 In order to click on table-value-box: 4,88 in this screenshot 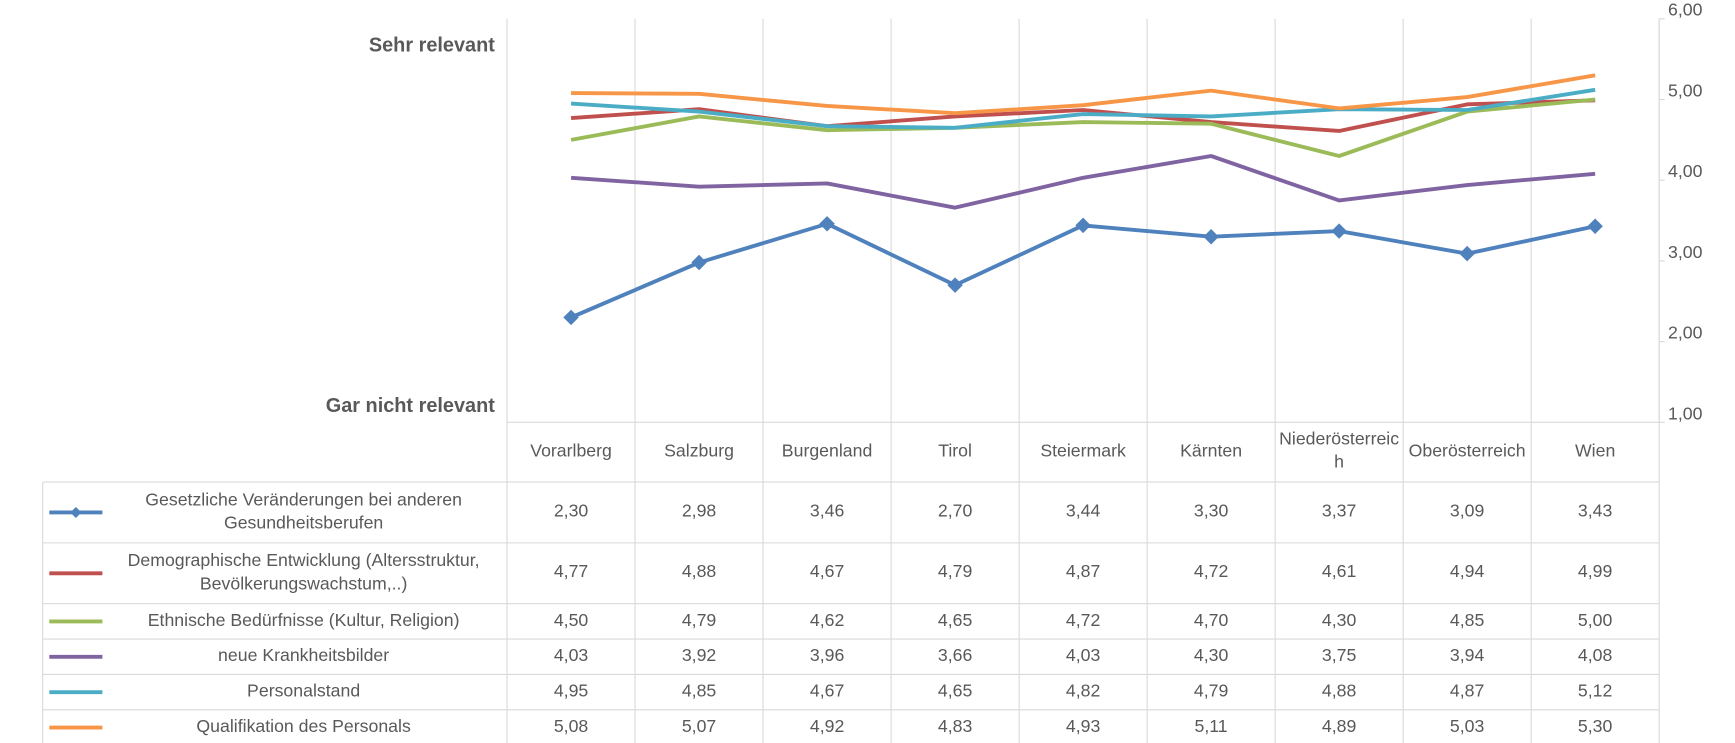, I will do `click(1339, 691)`.